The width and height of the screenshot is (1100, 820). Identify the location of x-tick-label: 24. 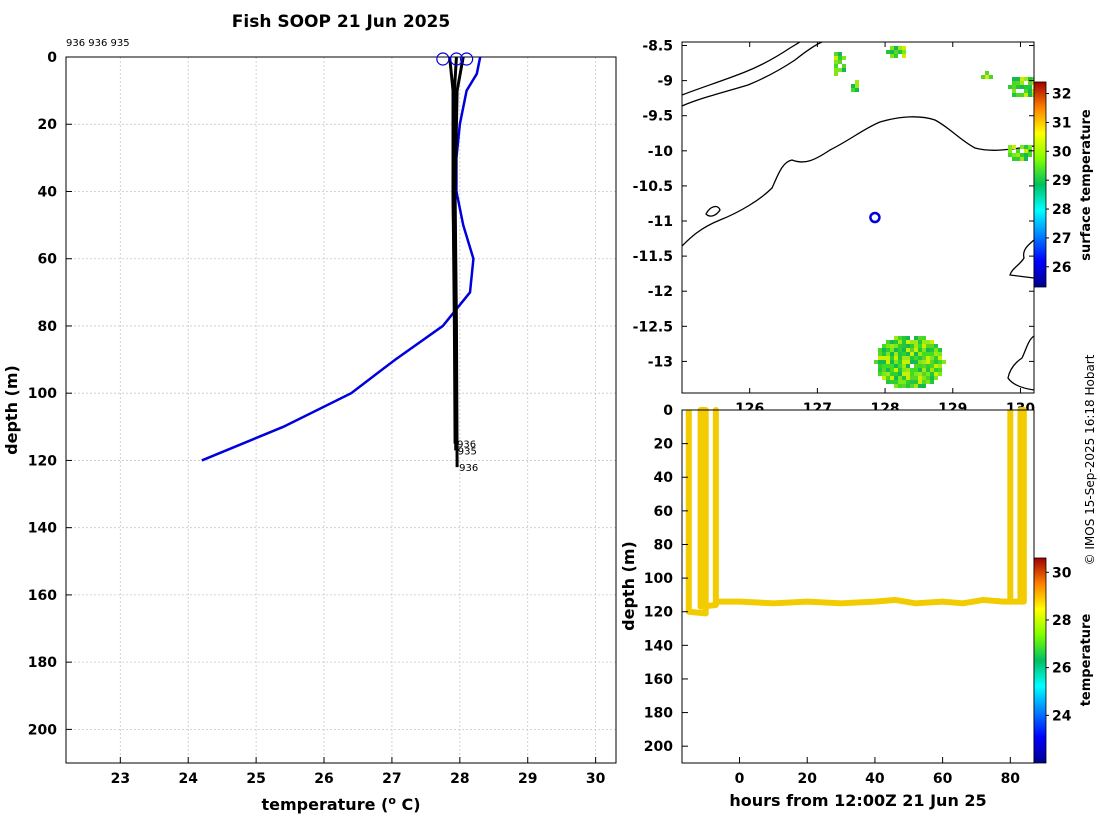
(188, 779).